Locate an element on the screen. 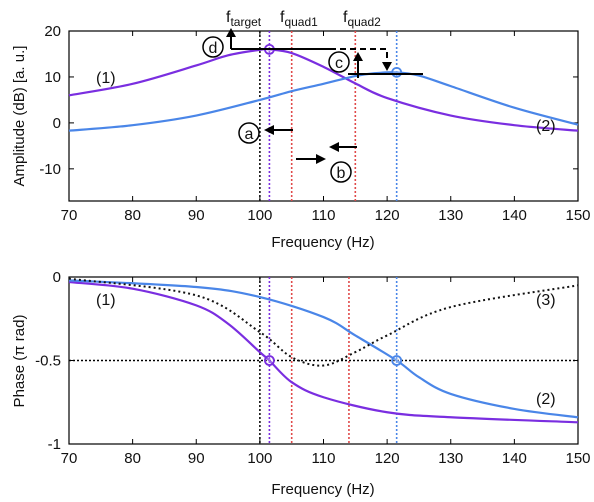 The width and height of the screenshot is (594, 502). arrow-b-head is located at coordinates (321, 159).